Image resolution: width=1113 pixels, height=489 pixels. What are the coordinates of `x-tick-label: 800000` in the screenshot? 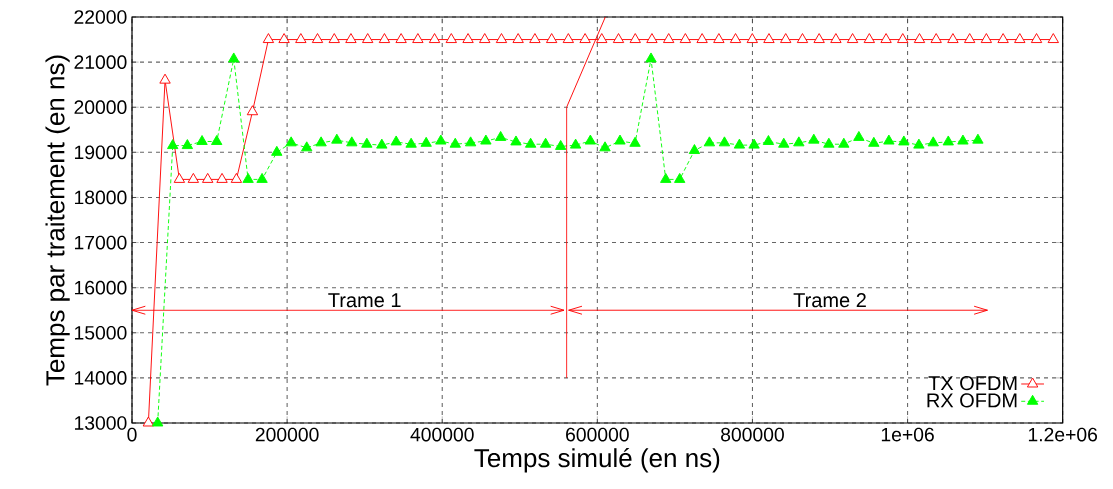 It's located at (752, 434).